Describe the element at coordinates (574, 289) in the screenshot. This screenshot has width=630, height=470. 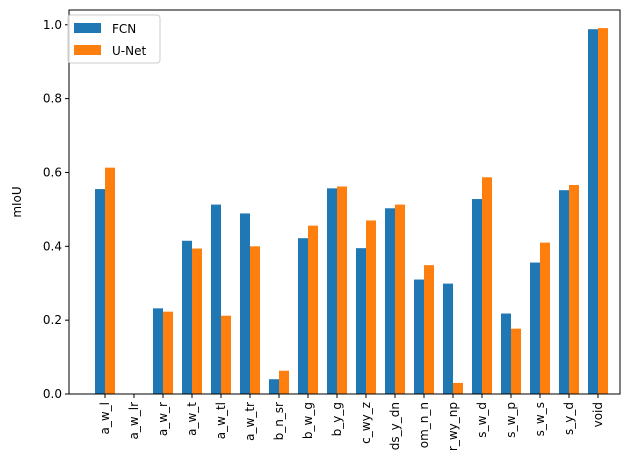
I see `bar-u-net-s-y-d` at that location.